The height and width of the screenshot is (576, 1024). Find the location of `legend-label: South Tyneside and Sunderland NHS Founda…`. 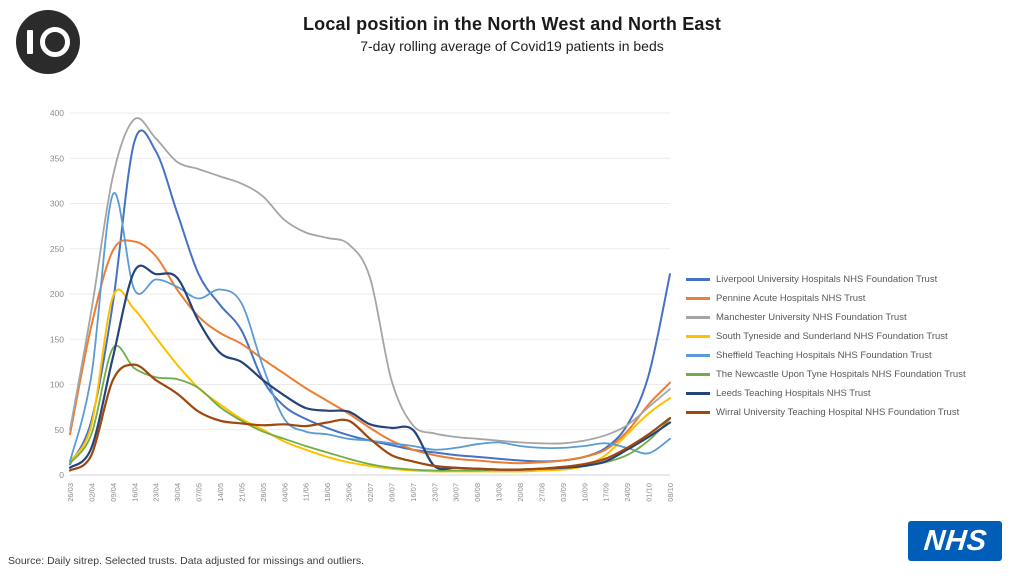

legend-label: South Tyneside and Sunderland NHS Founda… is located at coordinates (832, 336).